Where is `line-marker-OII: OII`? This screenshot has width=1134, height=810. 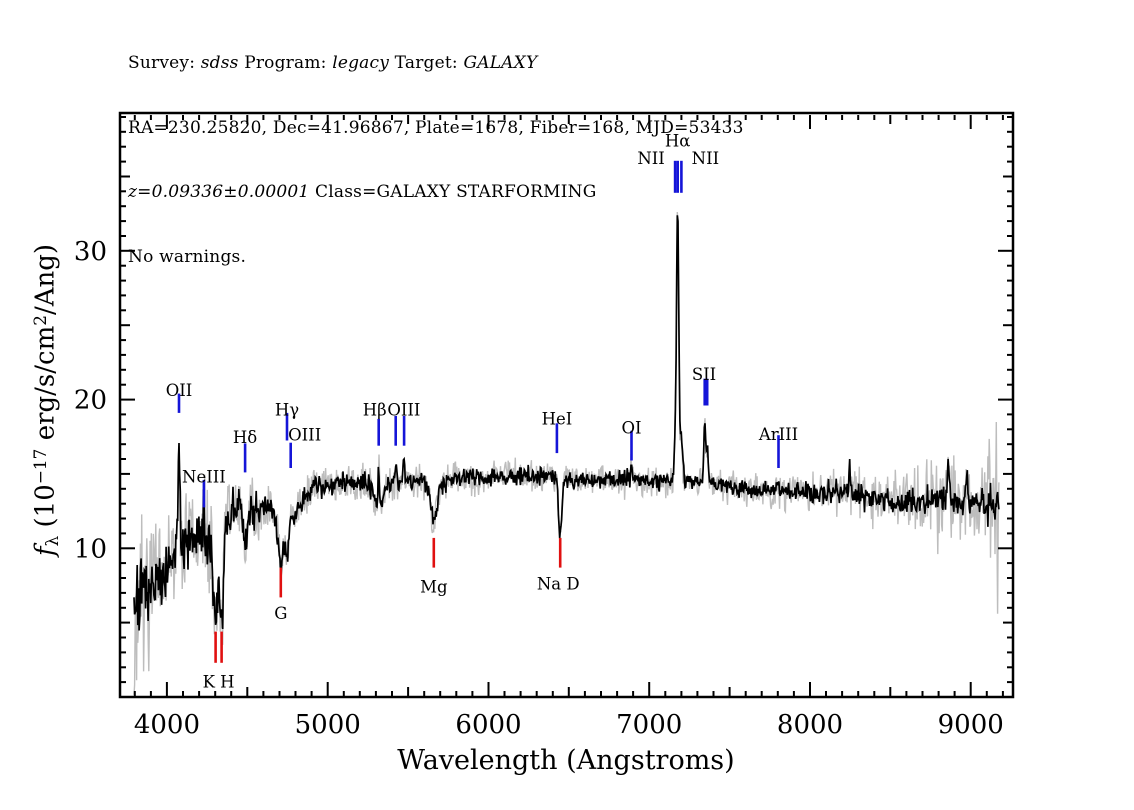
line-marker-OII: OII is located at coordinates (179, 397).